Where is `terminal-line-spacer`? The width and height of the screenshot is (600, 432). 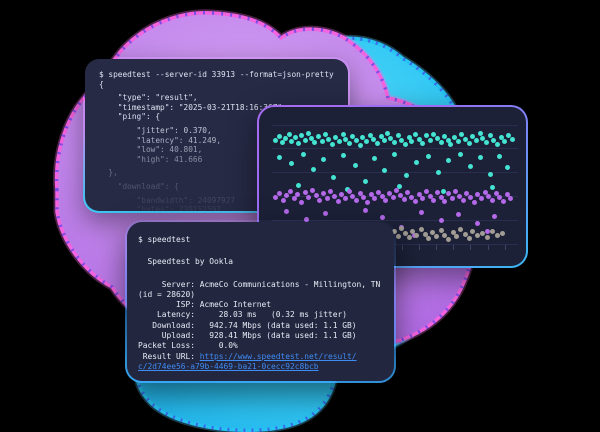 terminal-line-spacer is located at coordinates (264, 251).